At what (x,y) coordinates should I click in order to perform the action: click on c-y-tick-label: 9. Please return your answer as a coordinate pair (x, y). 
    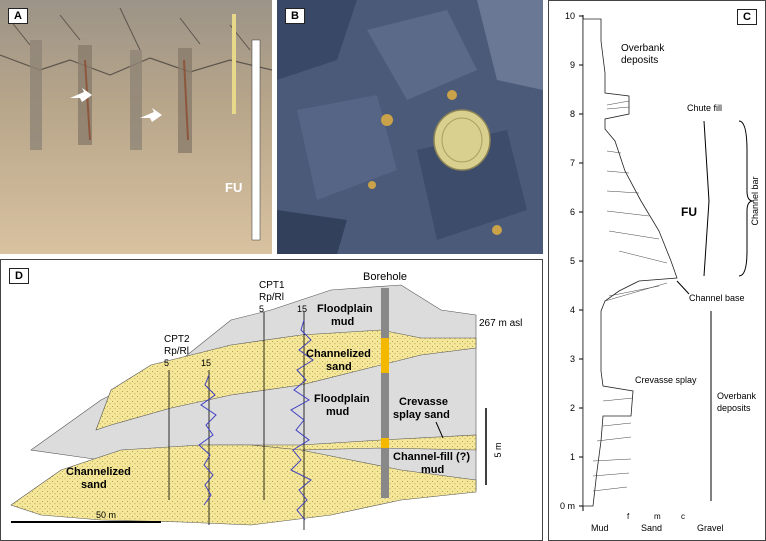
    Looking at the image, I should click on (572, 65).